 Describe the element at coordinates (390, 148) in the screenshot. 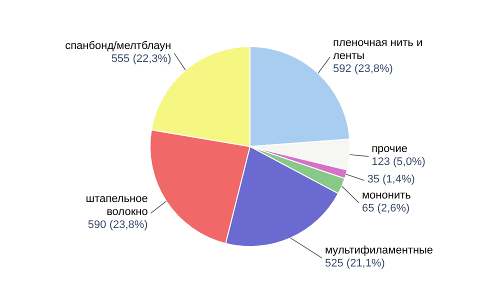

I see `slice-label: прочие` at that location.